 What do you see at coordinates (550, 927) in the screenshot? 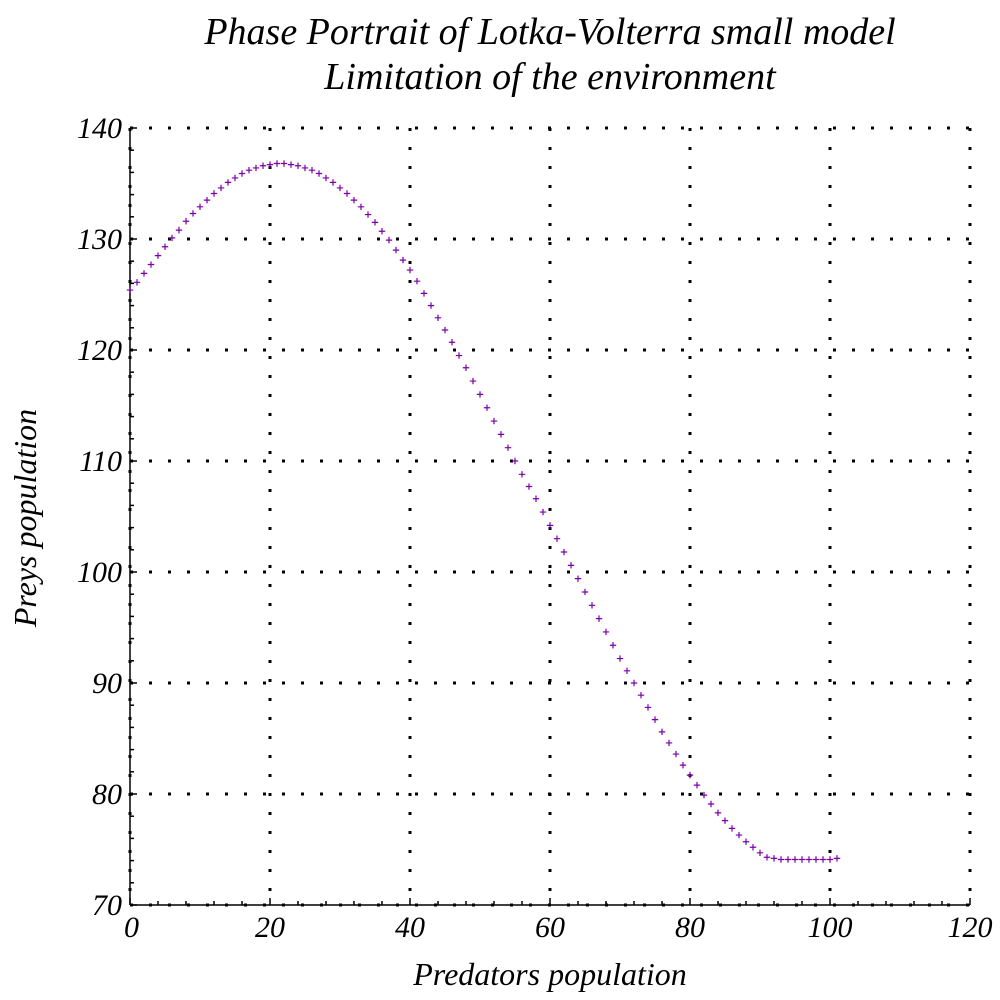
I see `x-tick-label: 60` at bounding box center [550, 927].